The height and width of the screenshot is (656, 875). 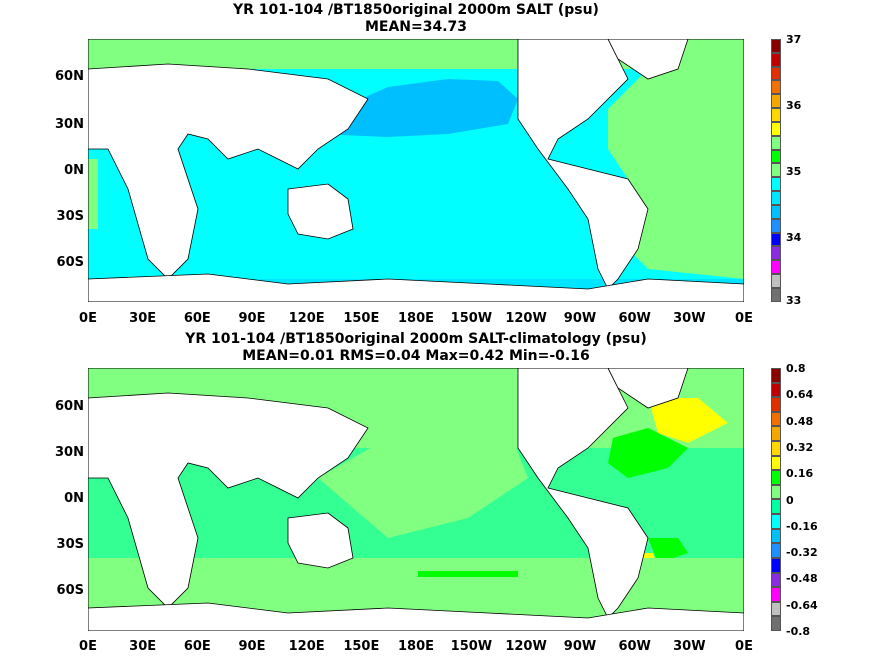 What do you see at coordinates (794, 105) in the screenshot?
I see `colorbar-label: 36` at bounding box center [794, 105].